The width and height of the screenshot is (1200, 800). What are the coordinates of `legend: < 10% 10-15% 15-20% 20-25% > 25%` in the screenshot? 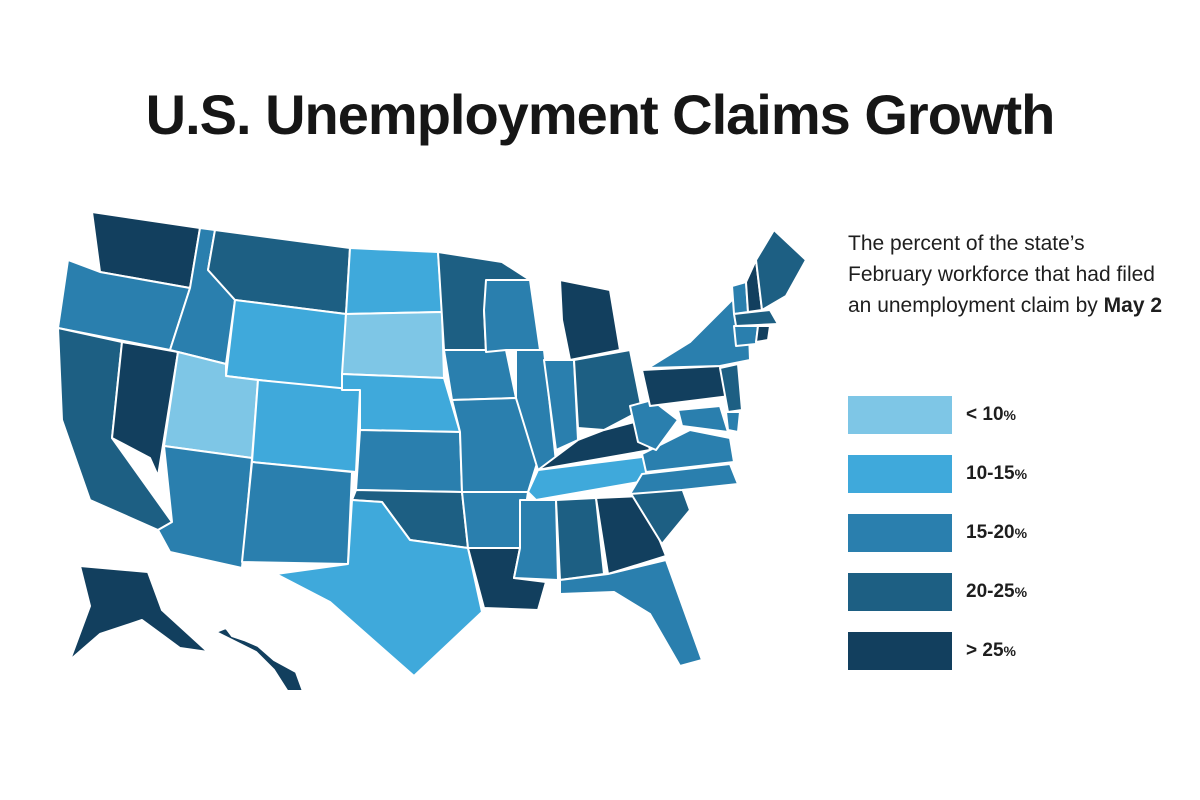 It's located at (1008, 543).